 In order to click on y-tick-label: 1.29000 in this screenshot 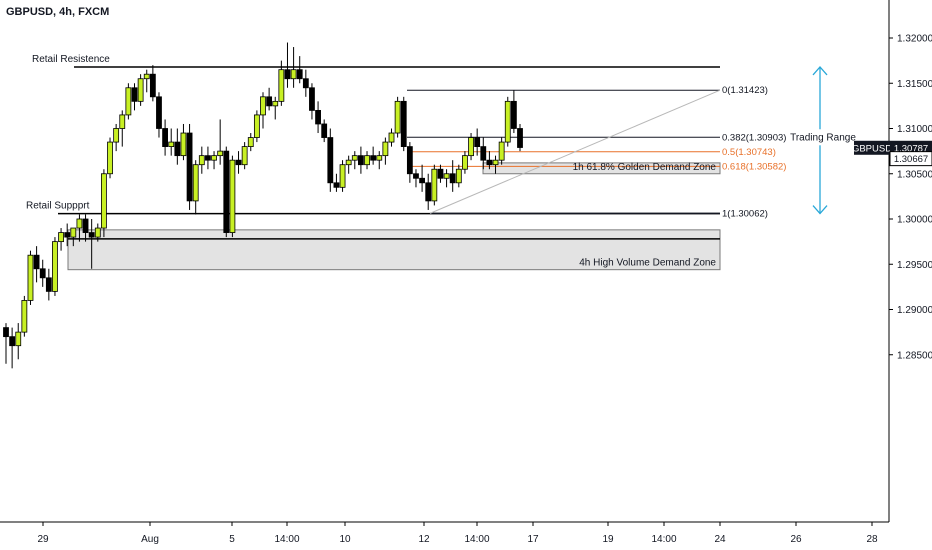, I will do `click(914, 310)`.